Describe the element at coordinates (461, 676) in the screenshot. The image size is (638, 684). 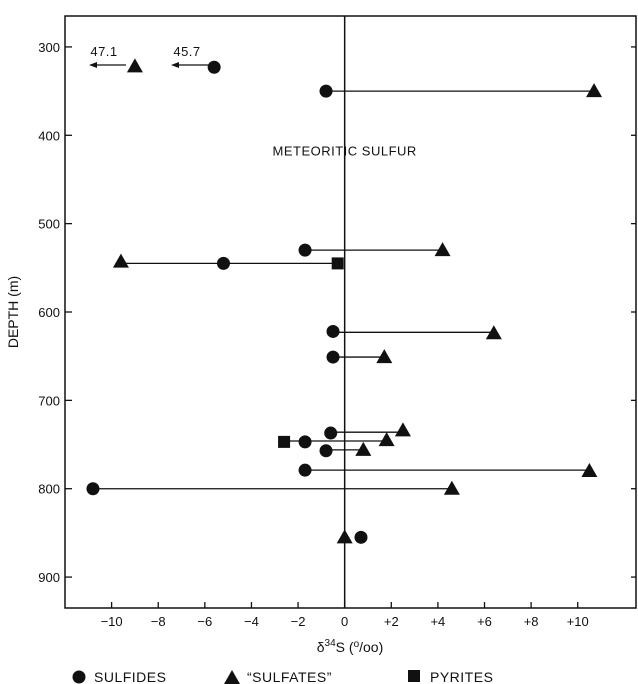
I see `legend-label-pyrites: PYRITES` at that location.